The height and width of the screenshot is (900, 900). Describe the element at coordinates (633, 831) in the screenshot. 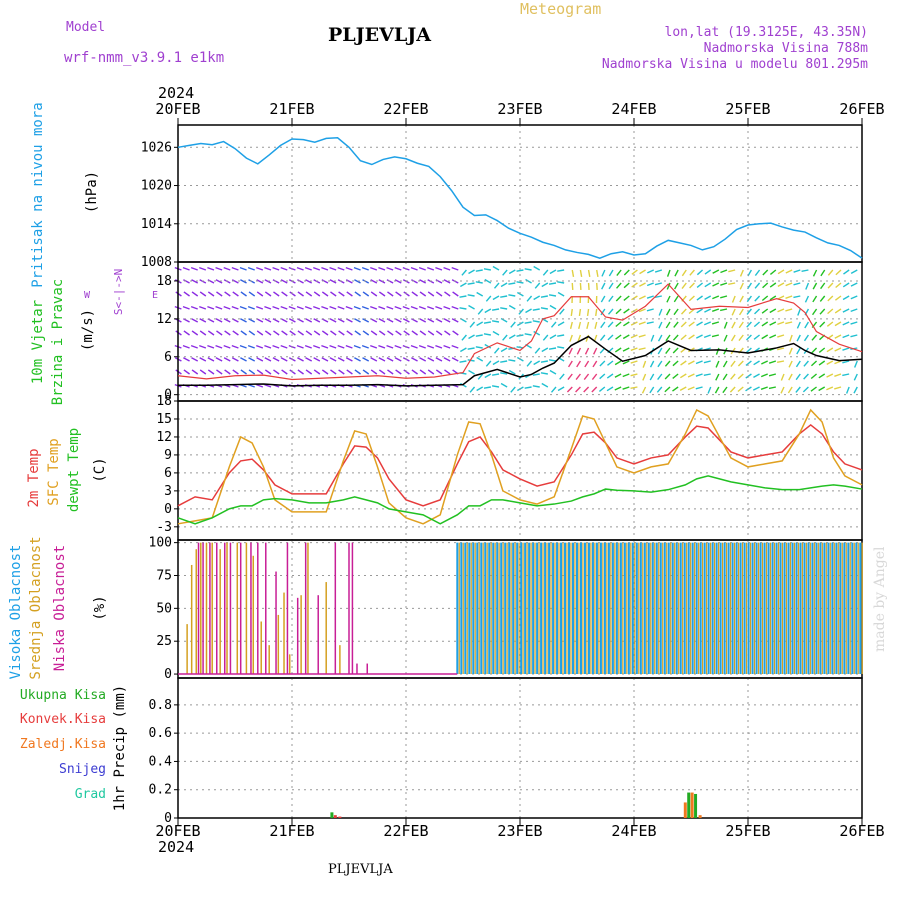

I see `x-tick-label-bottom: 24FEB` at that location.